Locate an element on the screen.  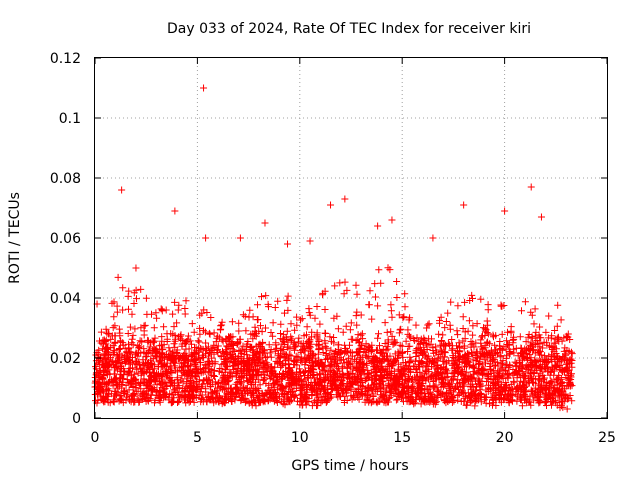
y-tick-label: 0.04 is located at coordinates (65, 299).